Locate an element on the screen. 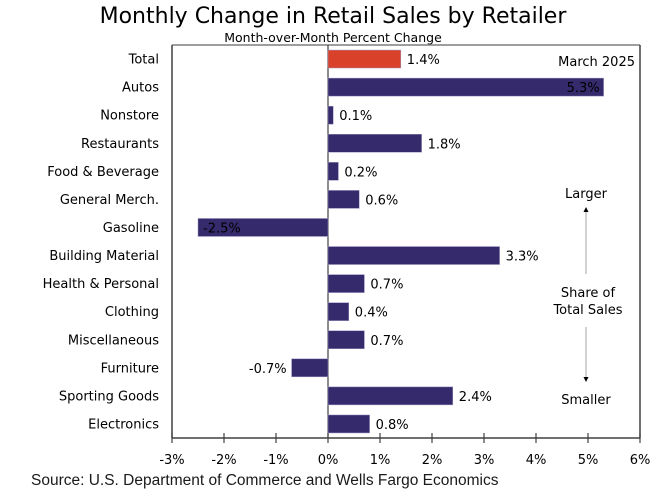 Image resolution: width=666 pixels, height=497 pixels. value-label: 5.3% is located at coordinates (583, 88).